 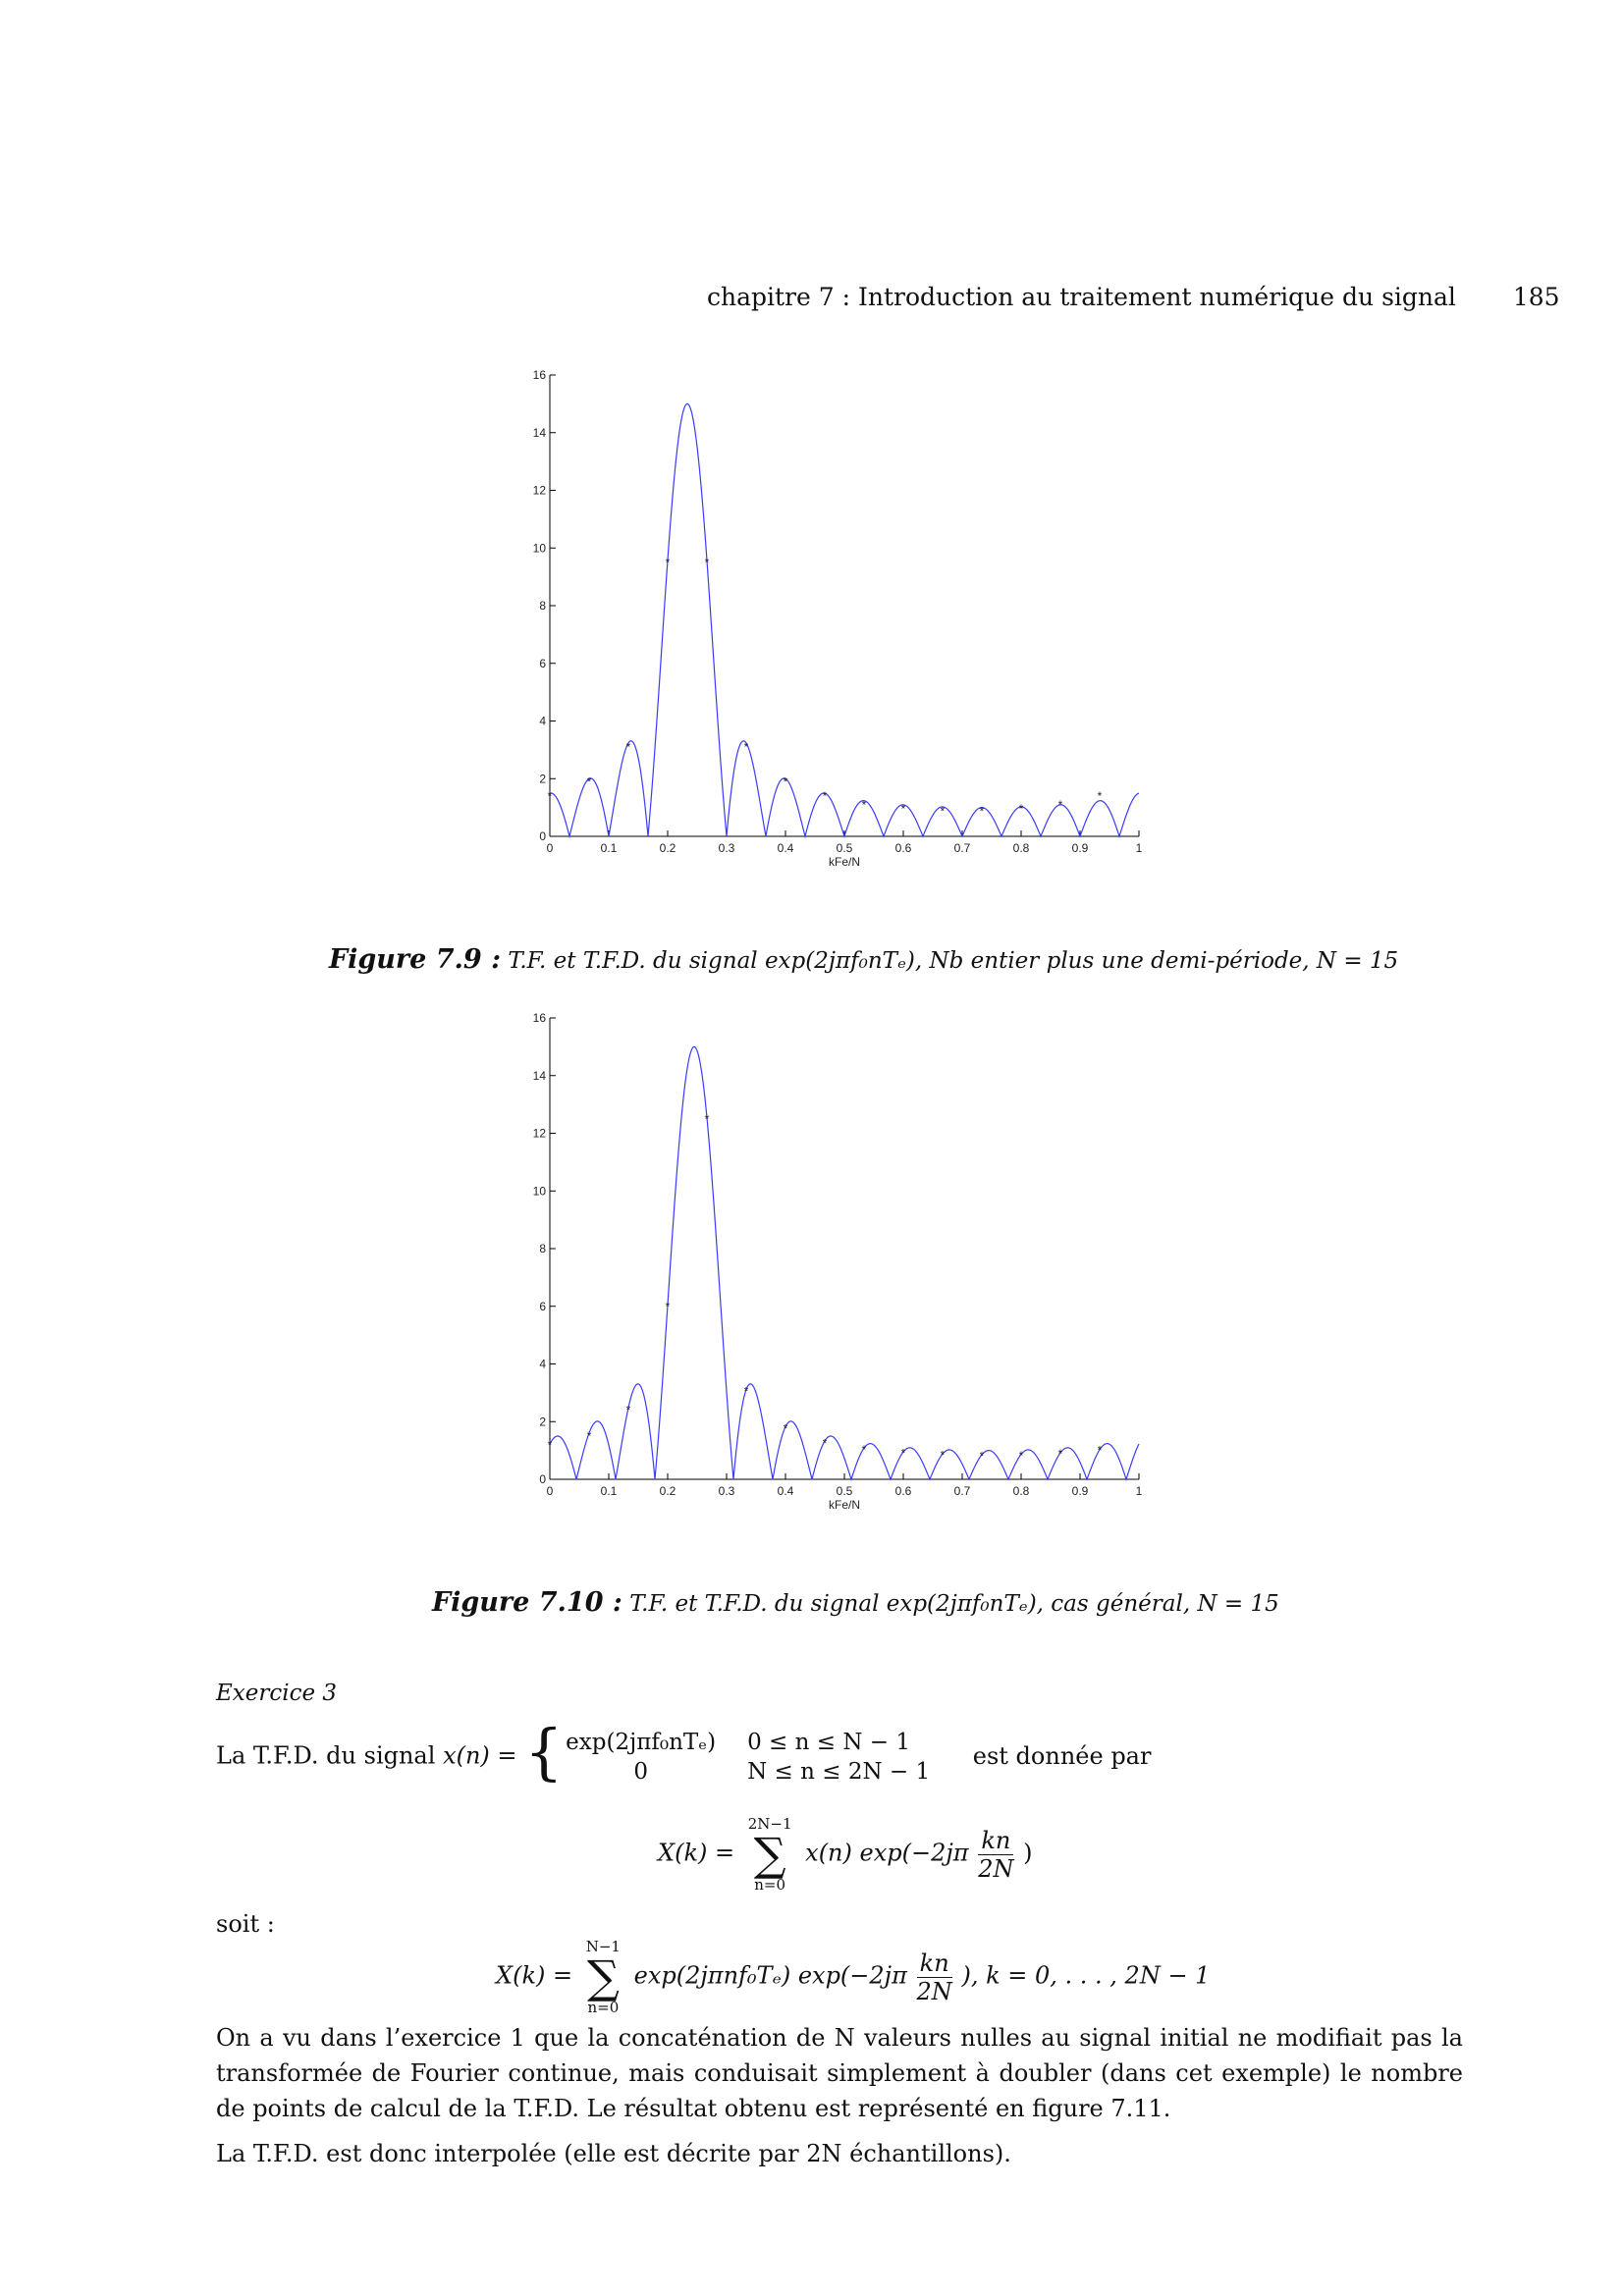 What do you see at coordinates (769, 1824) in the screenshot?
I see `sum-upper: 2N−1` at bounding box center [769, 1824].